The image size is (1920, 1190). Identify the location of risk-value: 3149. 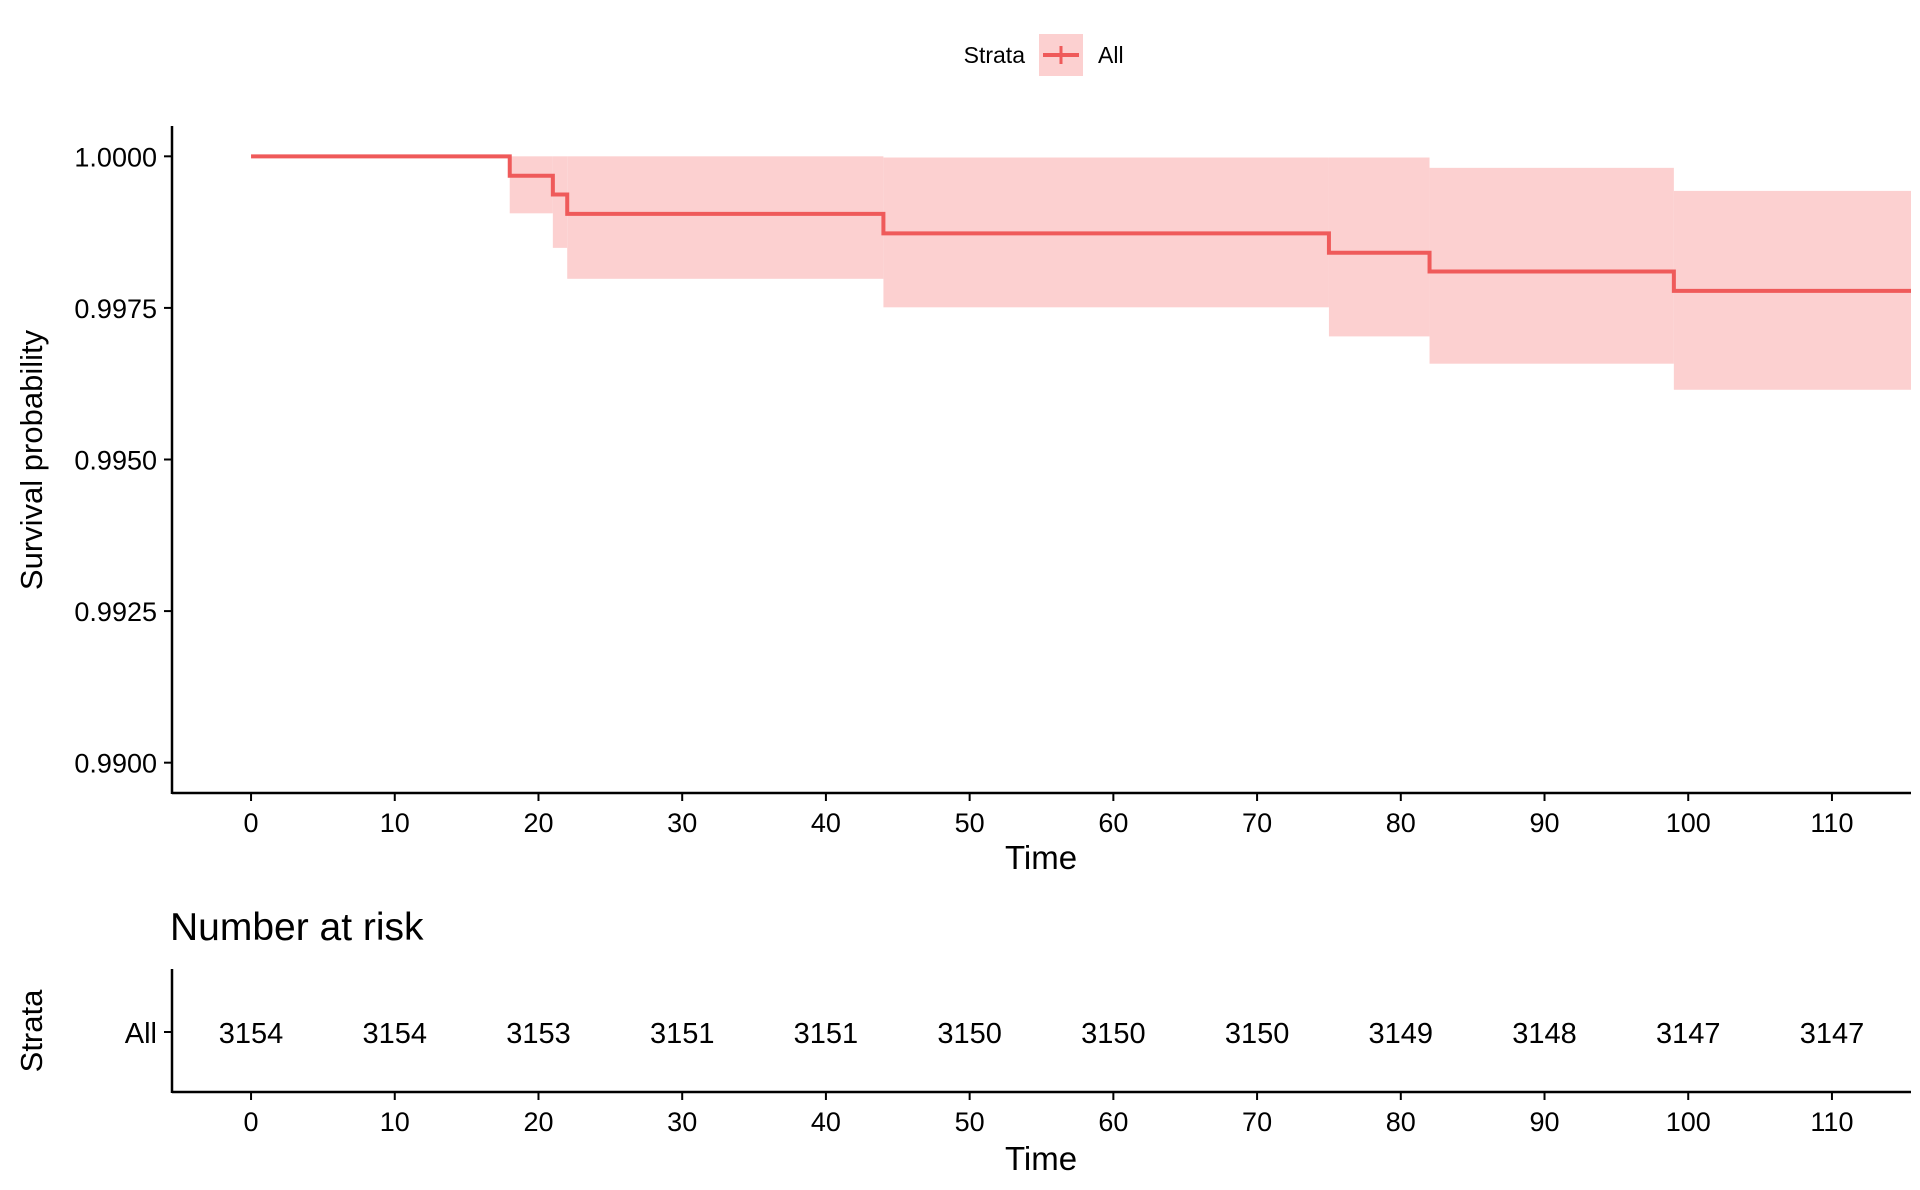
(1401, 1034).